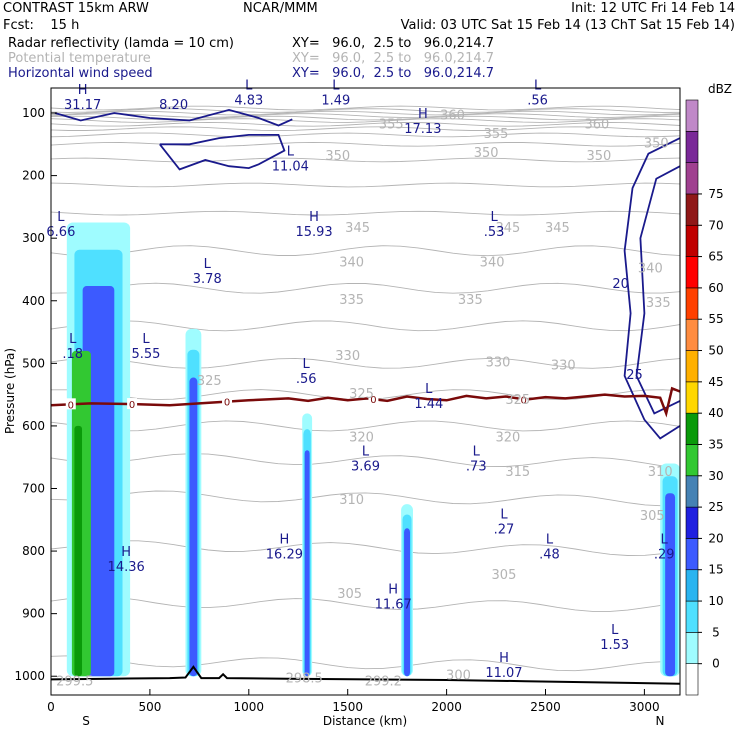 The width and height of the screenshot is (740, 740). What do you see at coordinates (715, 601) in the screenshot?
I see `colorbar-tick-label: 10` at bounding box center [715, 601].